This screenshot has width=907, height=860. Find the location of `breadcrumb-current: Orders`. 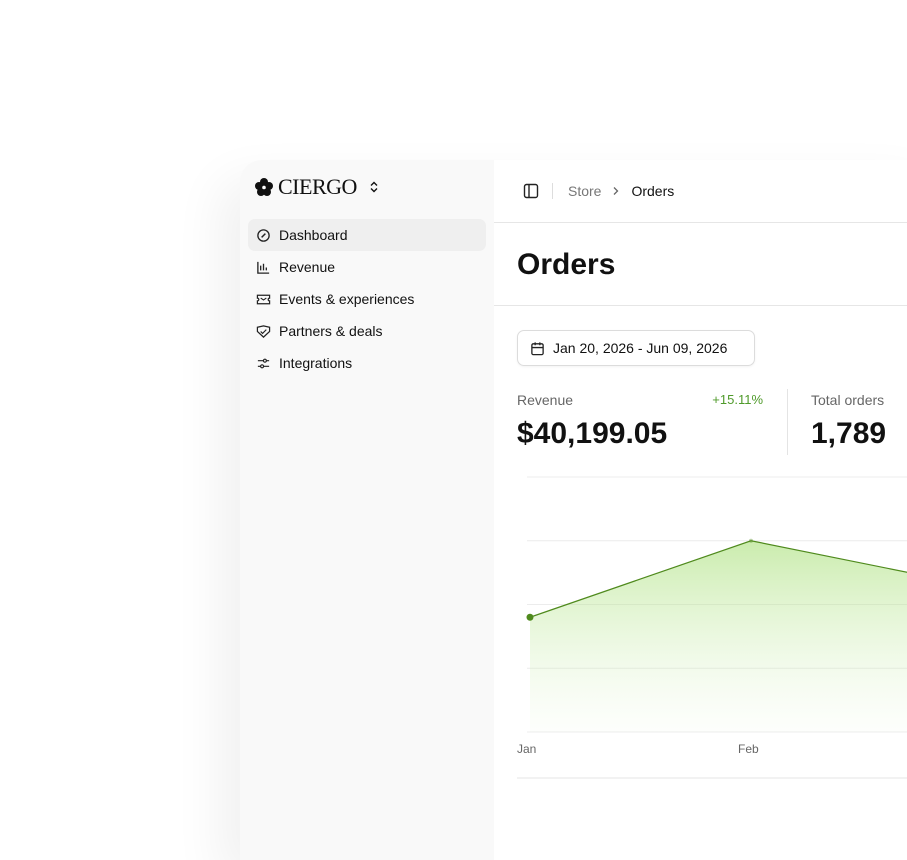

breadcrumb-current: Orders is located at coordinates (653, 191).